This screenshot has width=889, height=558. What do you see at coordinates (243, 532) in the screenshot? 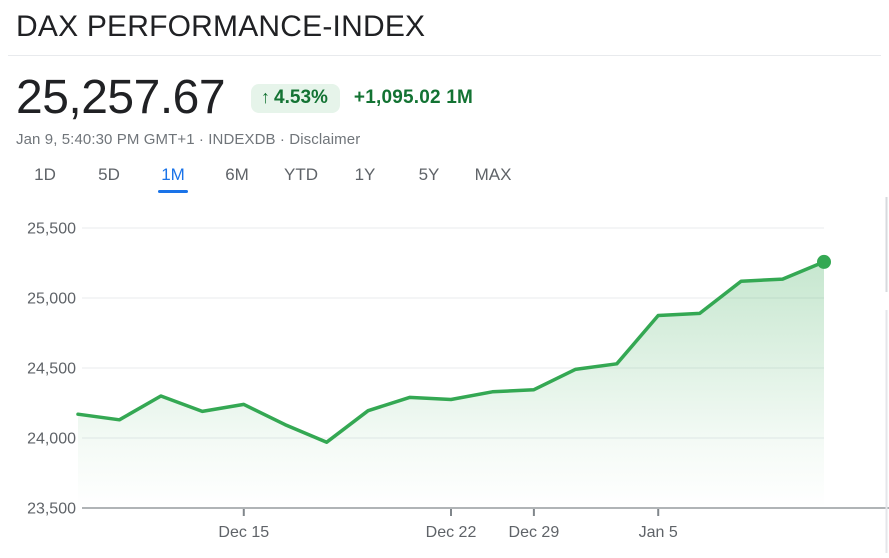
I see `x-axis-label: Dec 15` at bounding box center [243, 532].